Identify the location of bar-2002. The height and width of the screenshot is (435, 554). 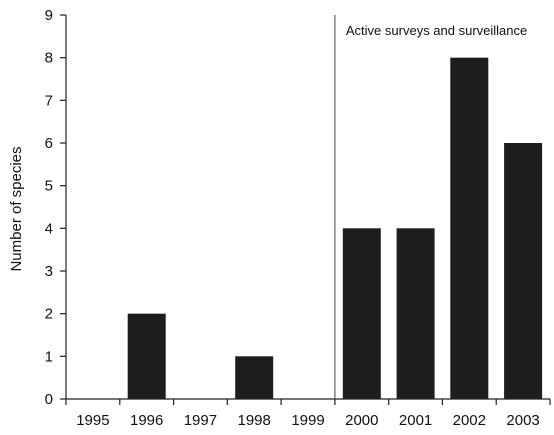
(469, 228).